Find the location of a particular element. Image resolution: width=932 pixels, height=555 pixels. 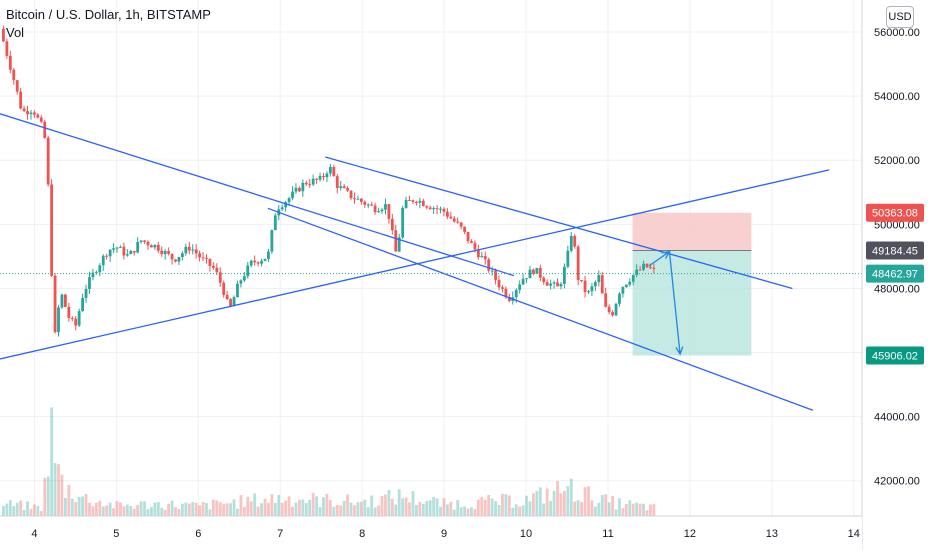

stop-loss-label: 50363.08 is located at coordinates (895, 214).